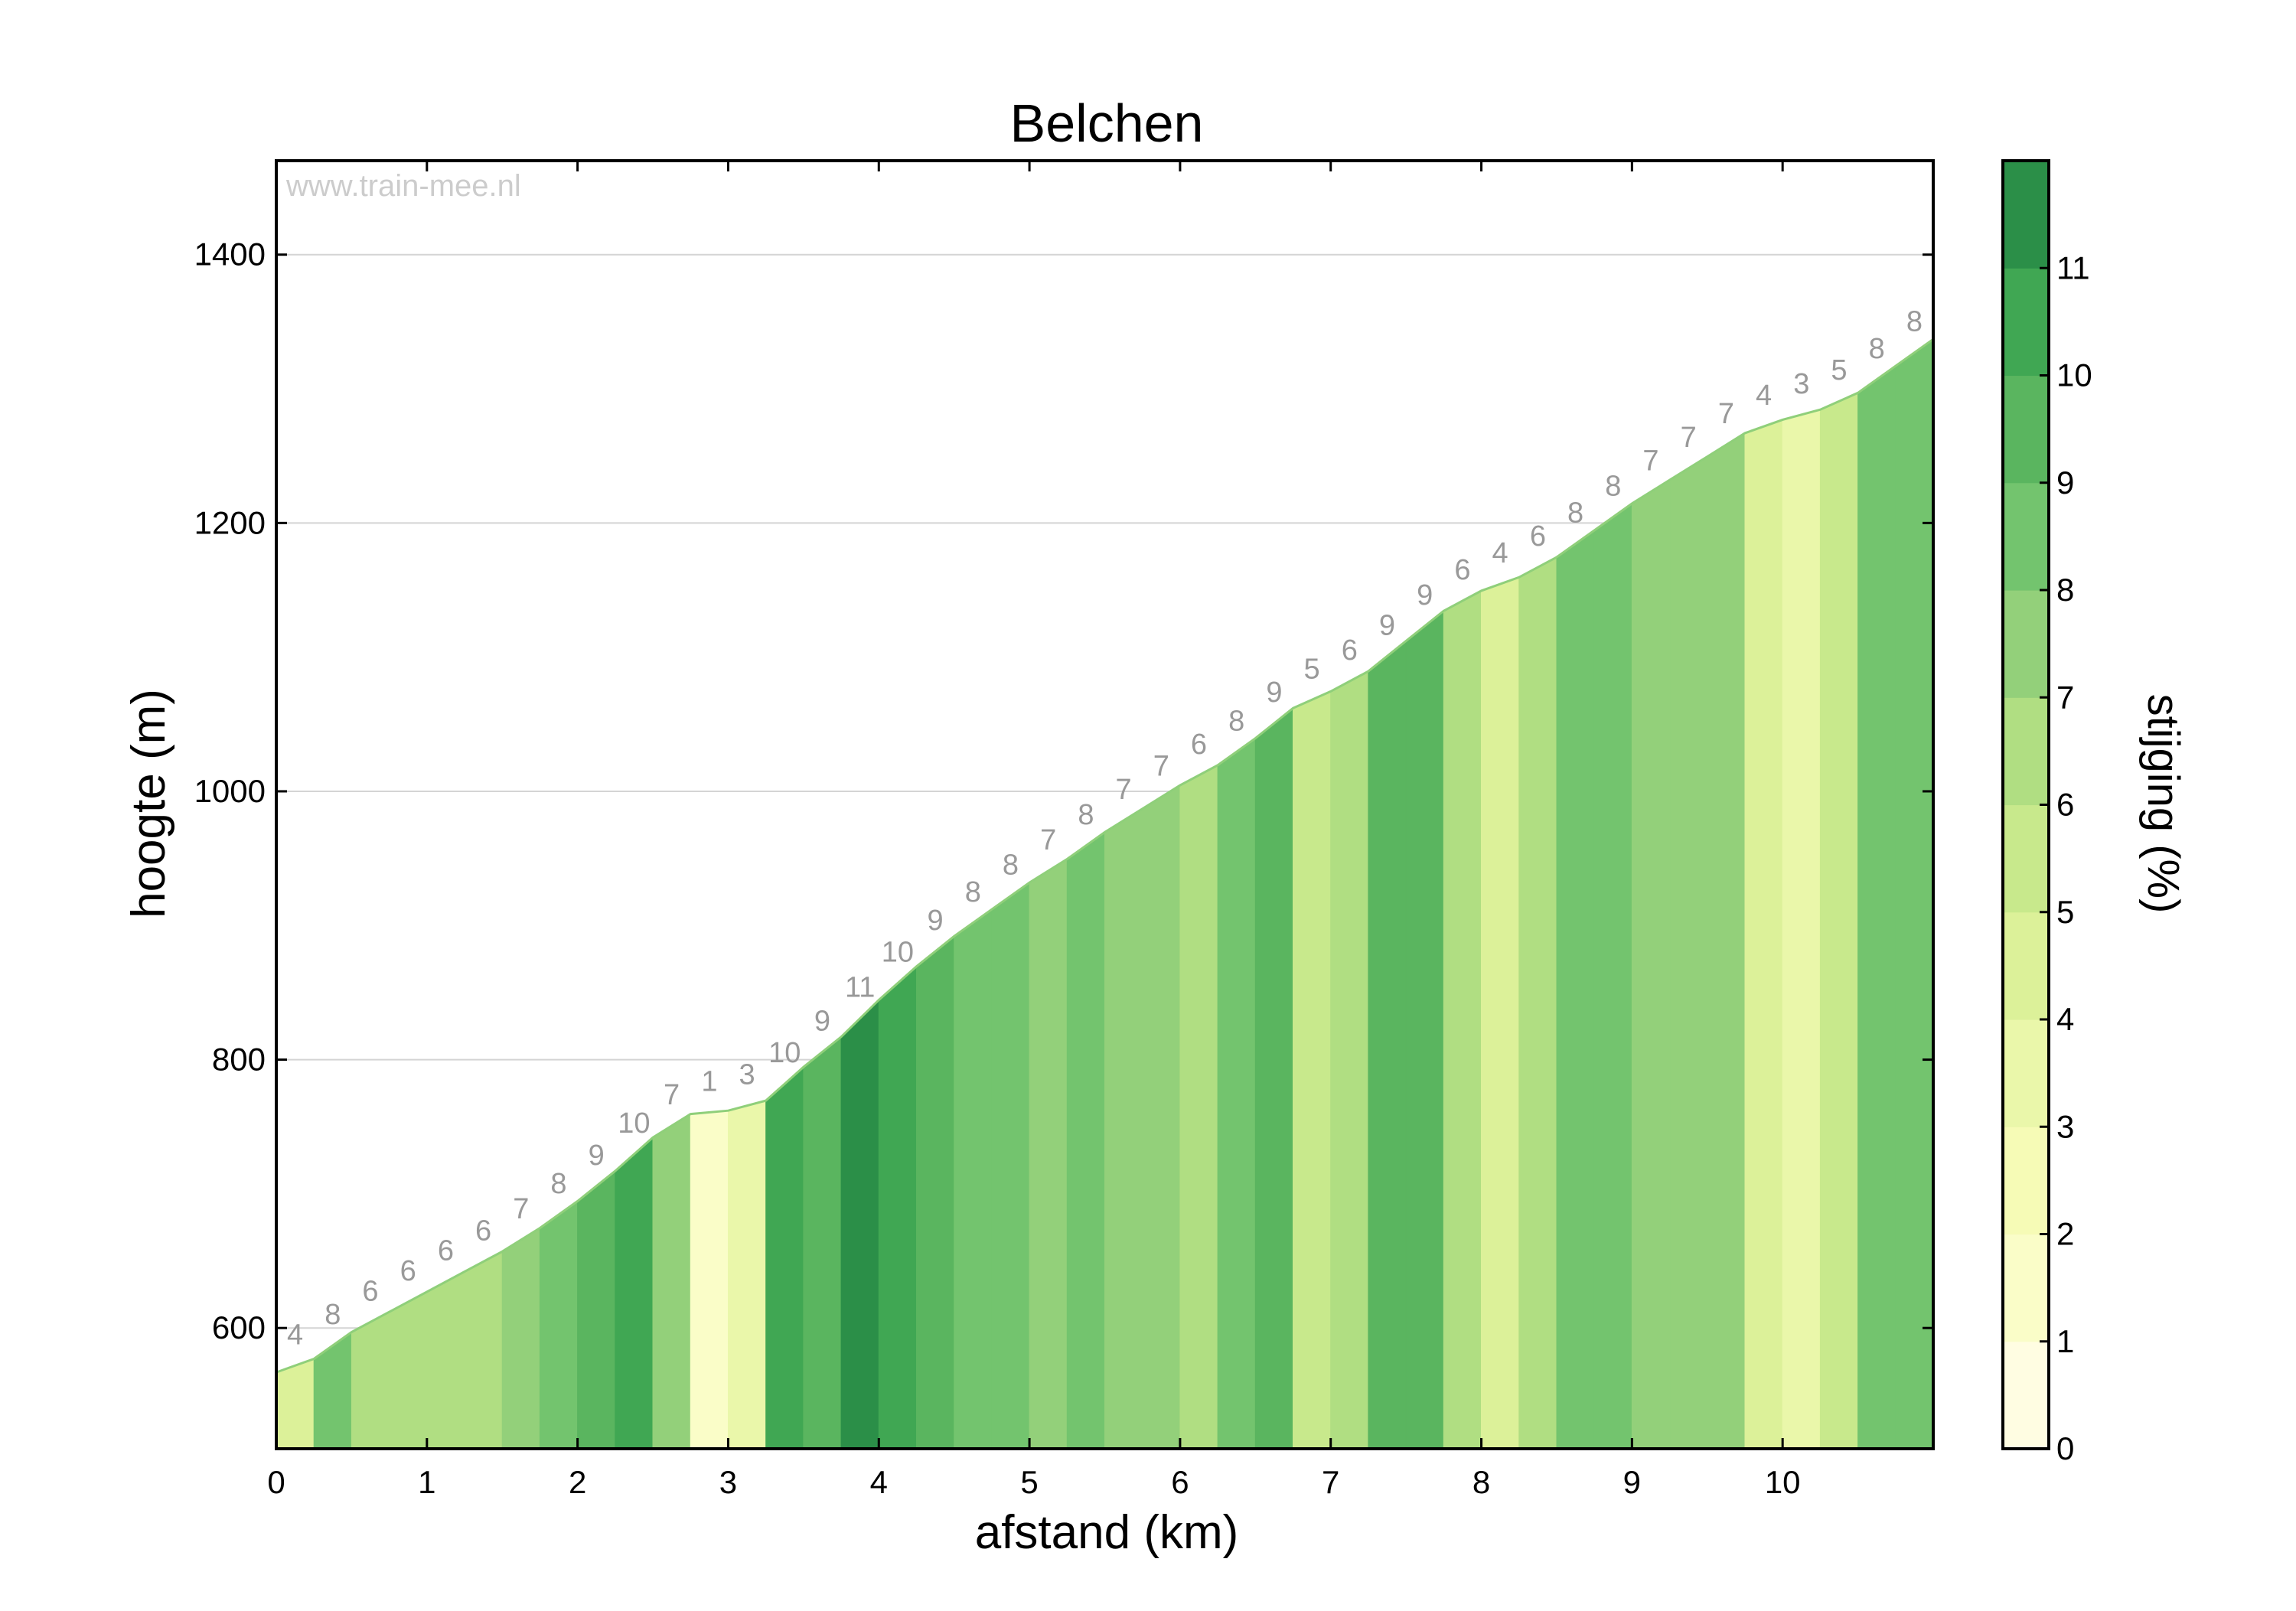 The height and width of the screenshot is (1611, 2296). What do you see at coordinates (1180, 1482) in the screenshot?
I see `x-tick-label: 6` at bounding box center [1180, 1482].